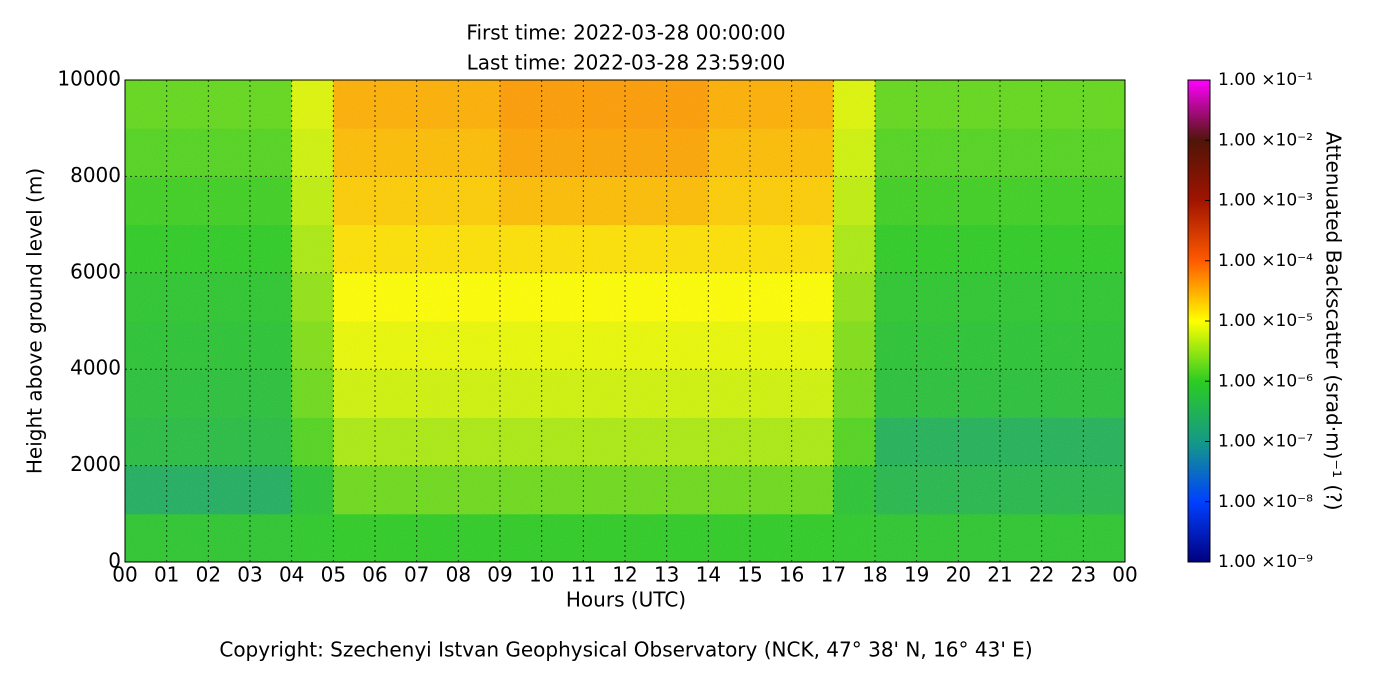 The height and width of the screenshot is (700, 1400). I want to click on x-tick-label: 18, so click(874, 575).